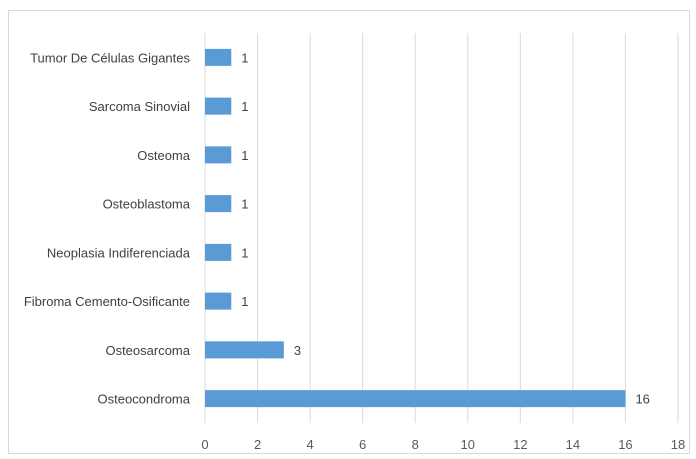  Describe the element at coordinates (362, 444) in the screenshot. I see `x-tick-label: 6` at that location.